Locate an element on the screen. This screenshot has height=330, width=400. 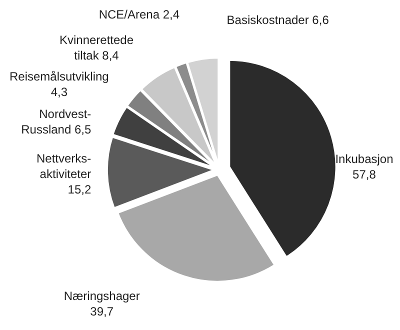
slice-label: Inkubasjon is located at coordinates (364, 159).